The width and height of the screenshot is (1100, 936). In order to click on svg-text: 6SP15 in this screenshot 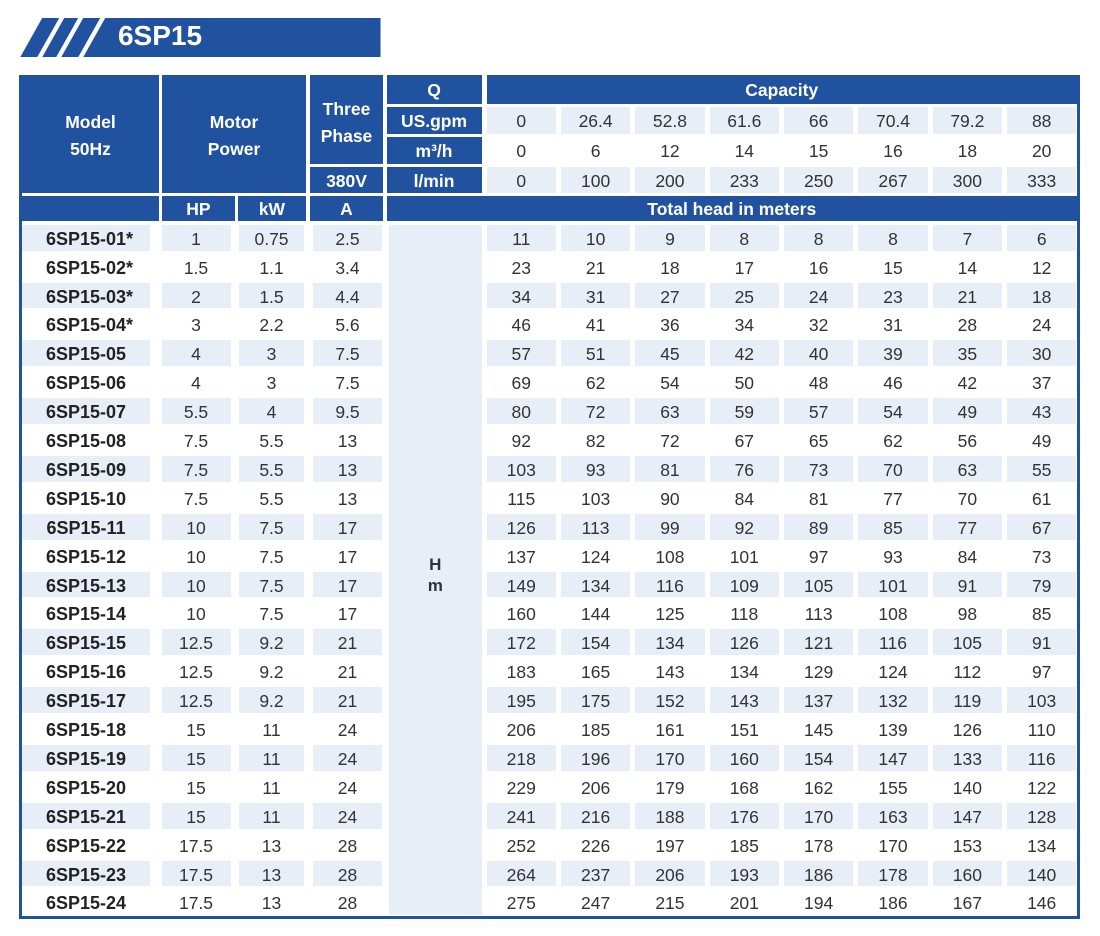, I will do `click(160, 35)`.